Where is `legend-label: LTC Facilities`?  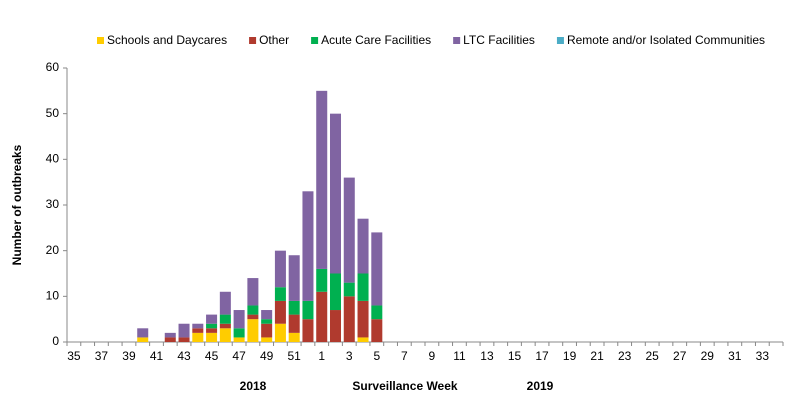 legend-label: LTC Facilities is located at coordinates (499, 40).